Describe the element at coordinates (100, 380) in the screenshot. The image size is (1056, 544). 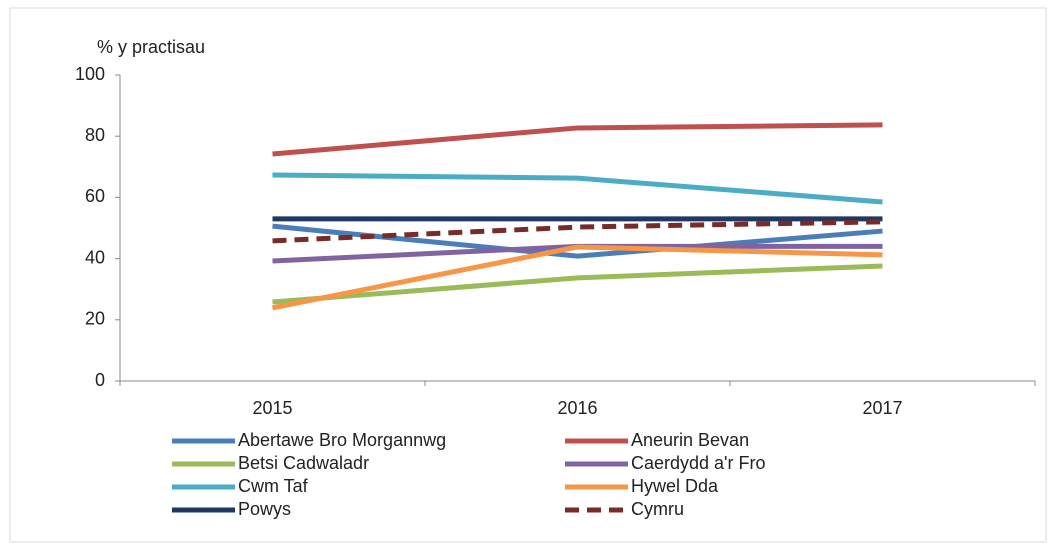
I see `y-tick-label: 0` at that location.